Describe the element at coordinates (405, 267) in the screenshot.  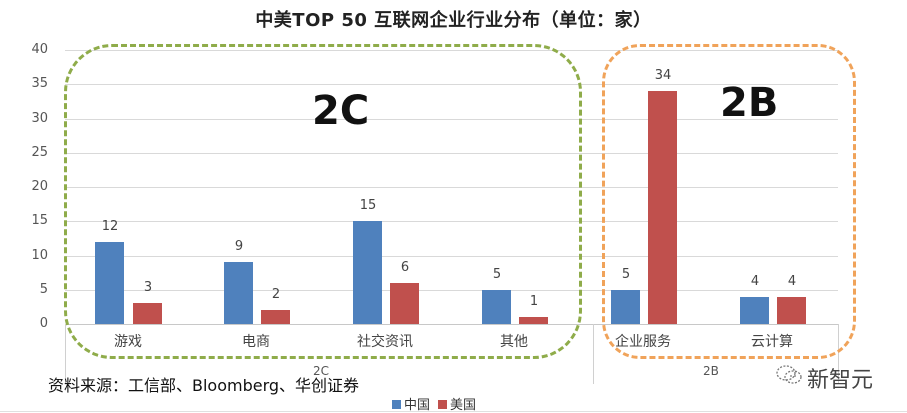
I see `value-label: 6` at that location.